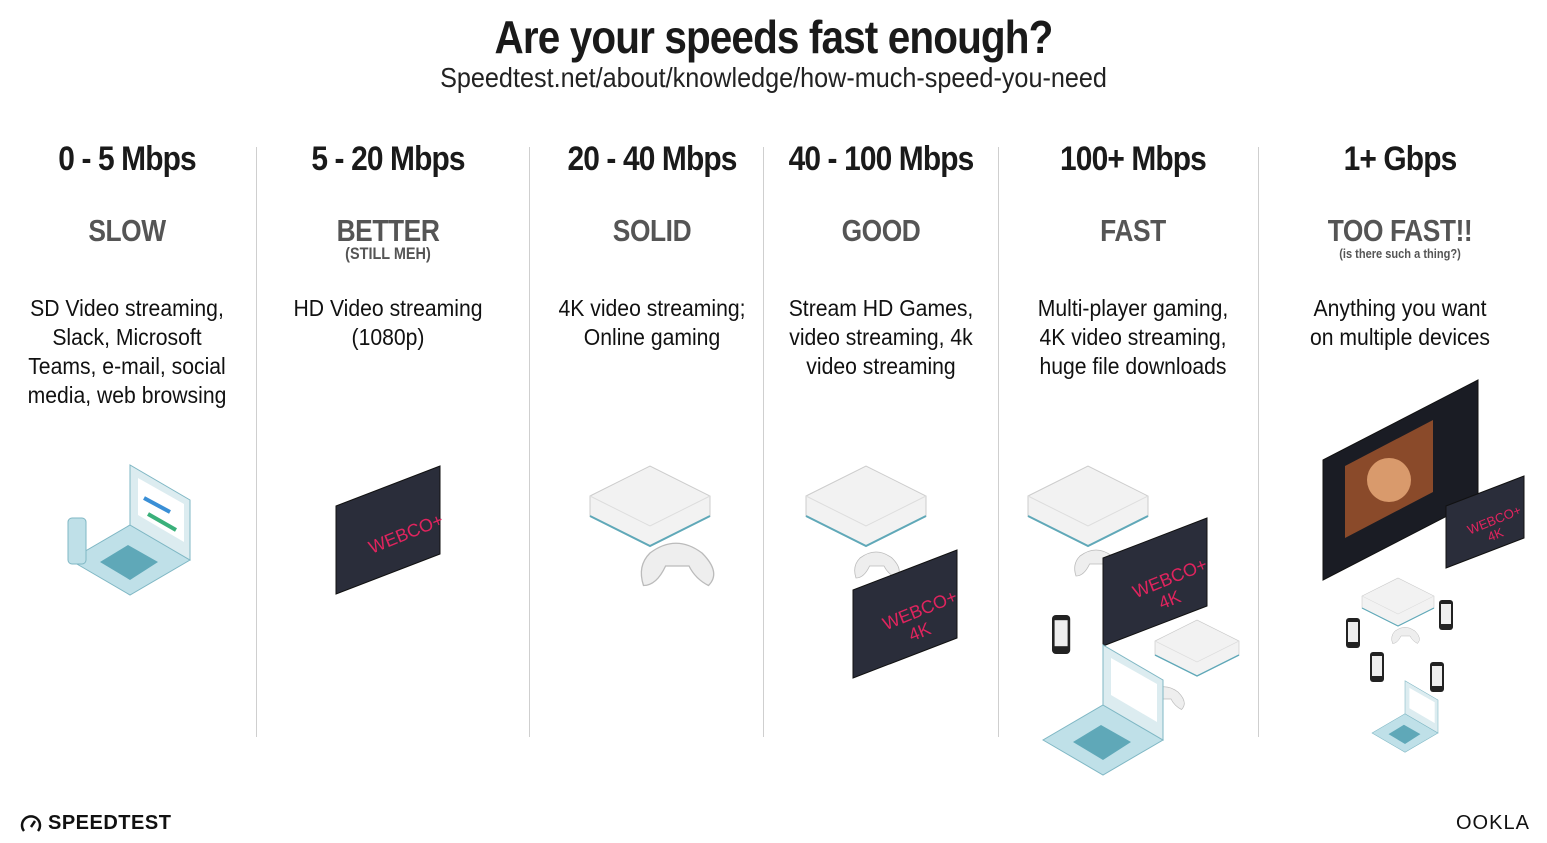  I want to click on speed-label: BETTER, so click(388, 230).